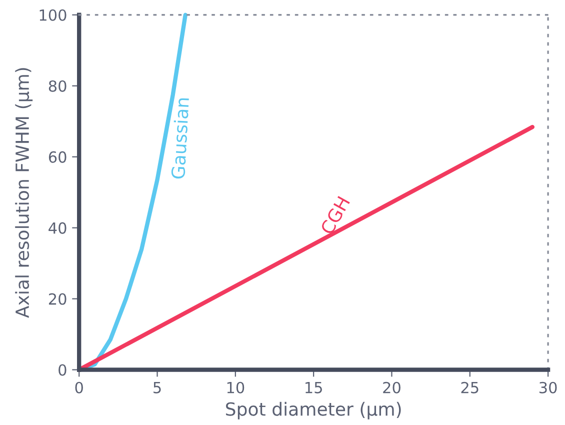  What do you see at coordinates (391, 388) in the screenshot?
I see `x-tick-label: 20` at bounding box center [391, 388].